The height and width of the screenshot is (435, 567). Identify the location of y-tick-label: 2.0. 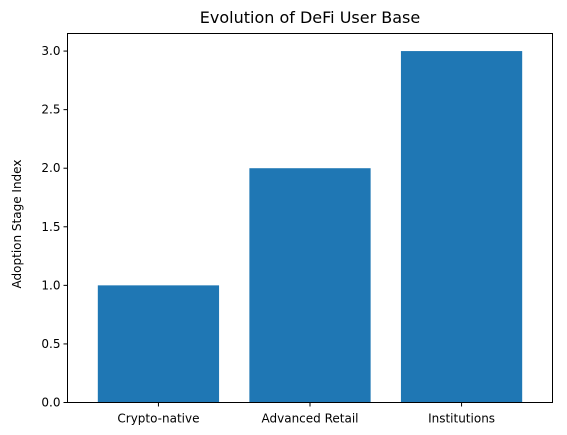
(50, 168).